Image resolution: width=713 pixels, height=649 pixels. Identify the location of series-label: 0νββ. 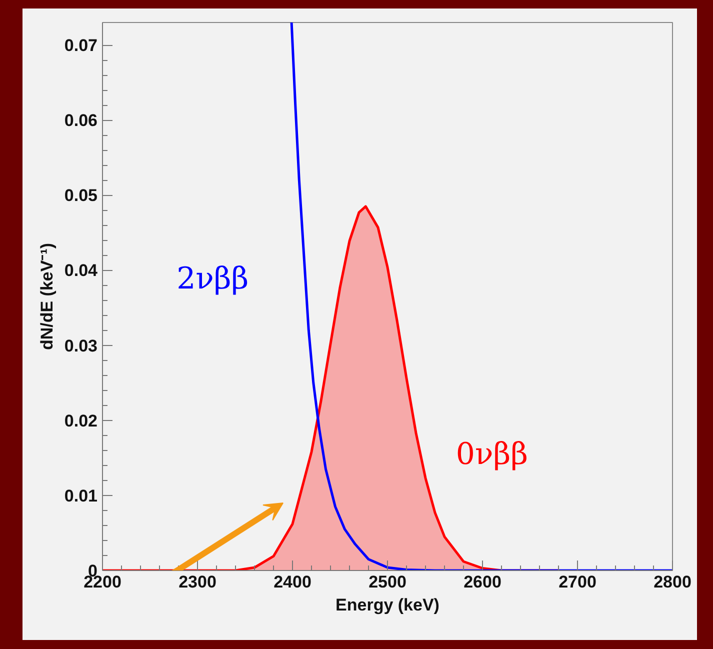
(492, 454).